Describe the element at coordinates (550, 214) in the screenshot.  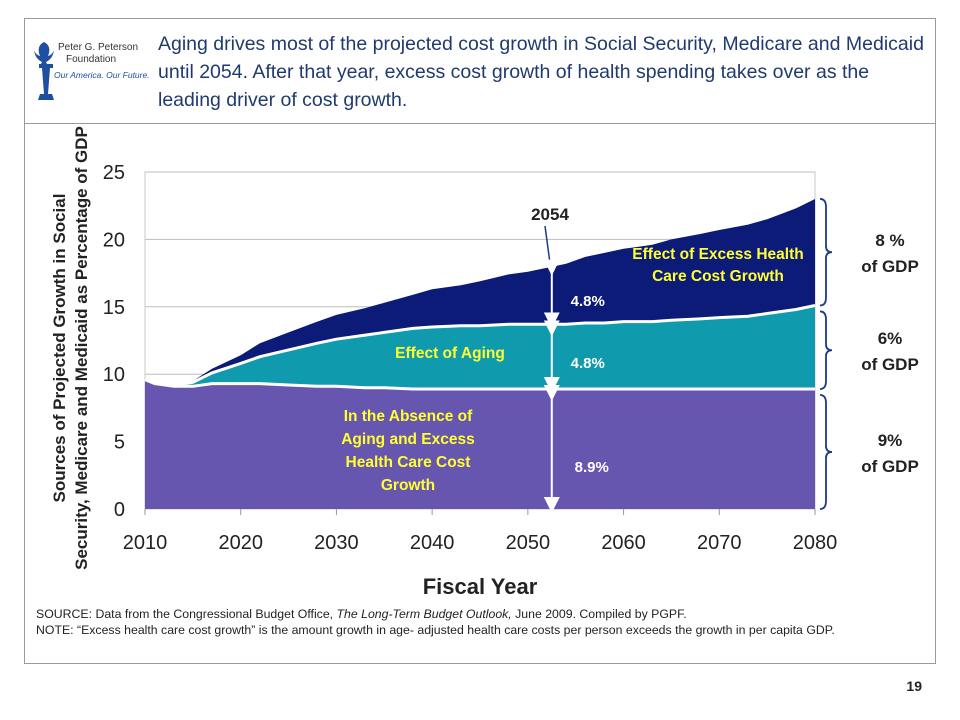
I see `year-2054-label: 2054` at that location.